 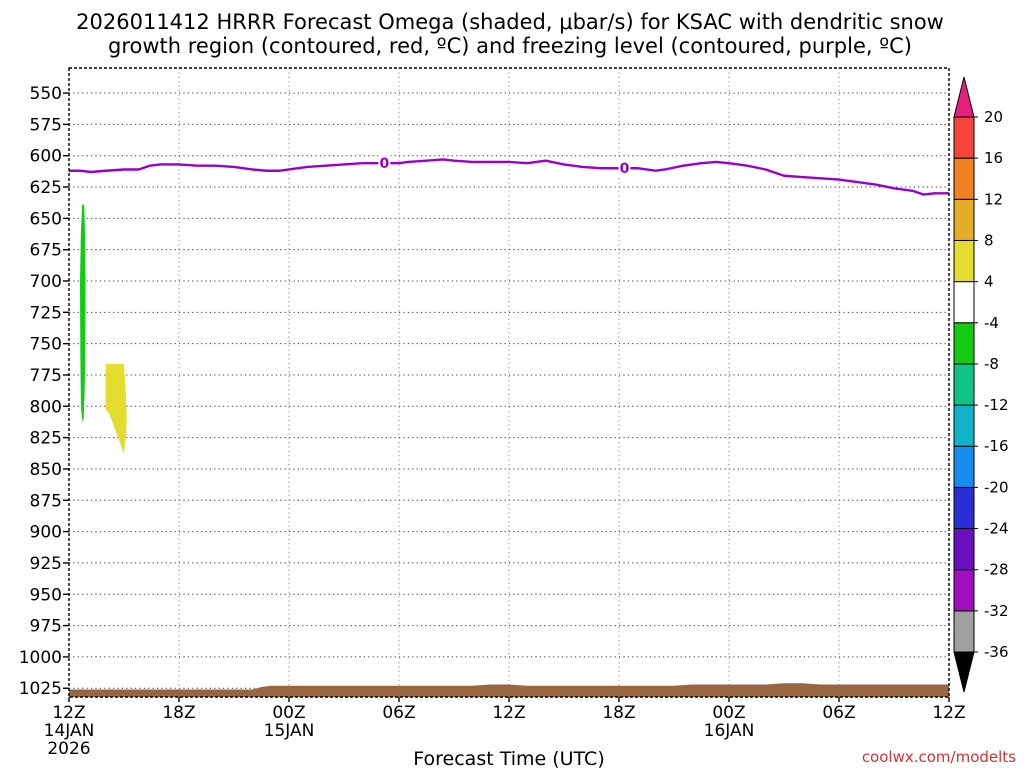 What do you see at coordinates (398, 713) in the screenshot?
I see `x-tick-label-18-1: 06Z` at bounding box center [398, 713].